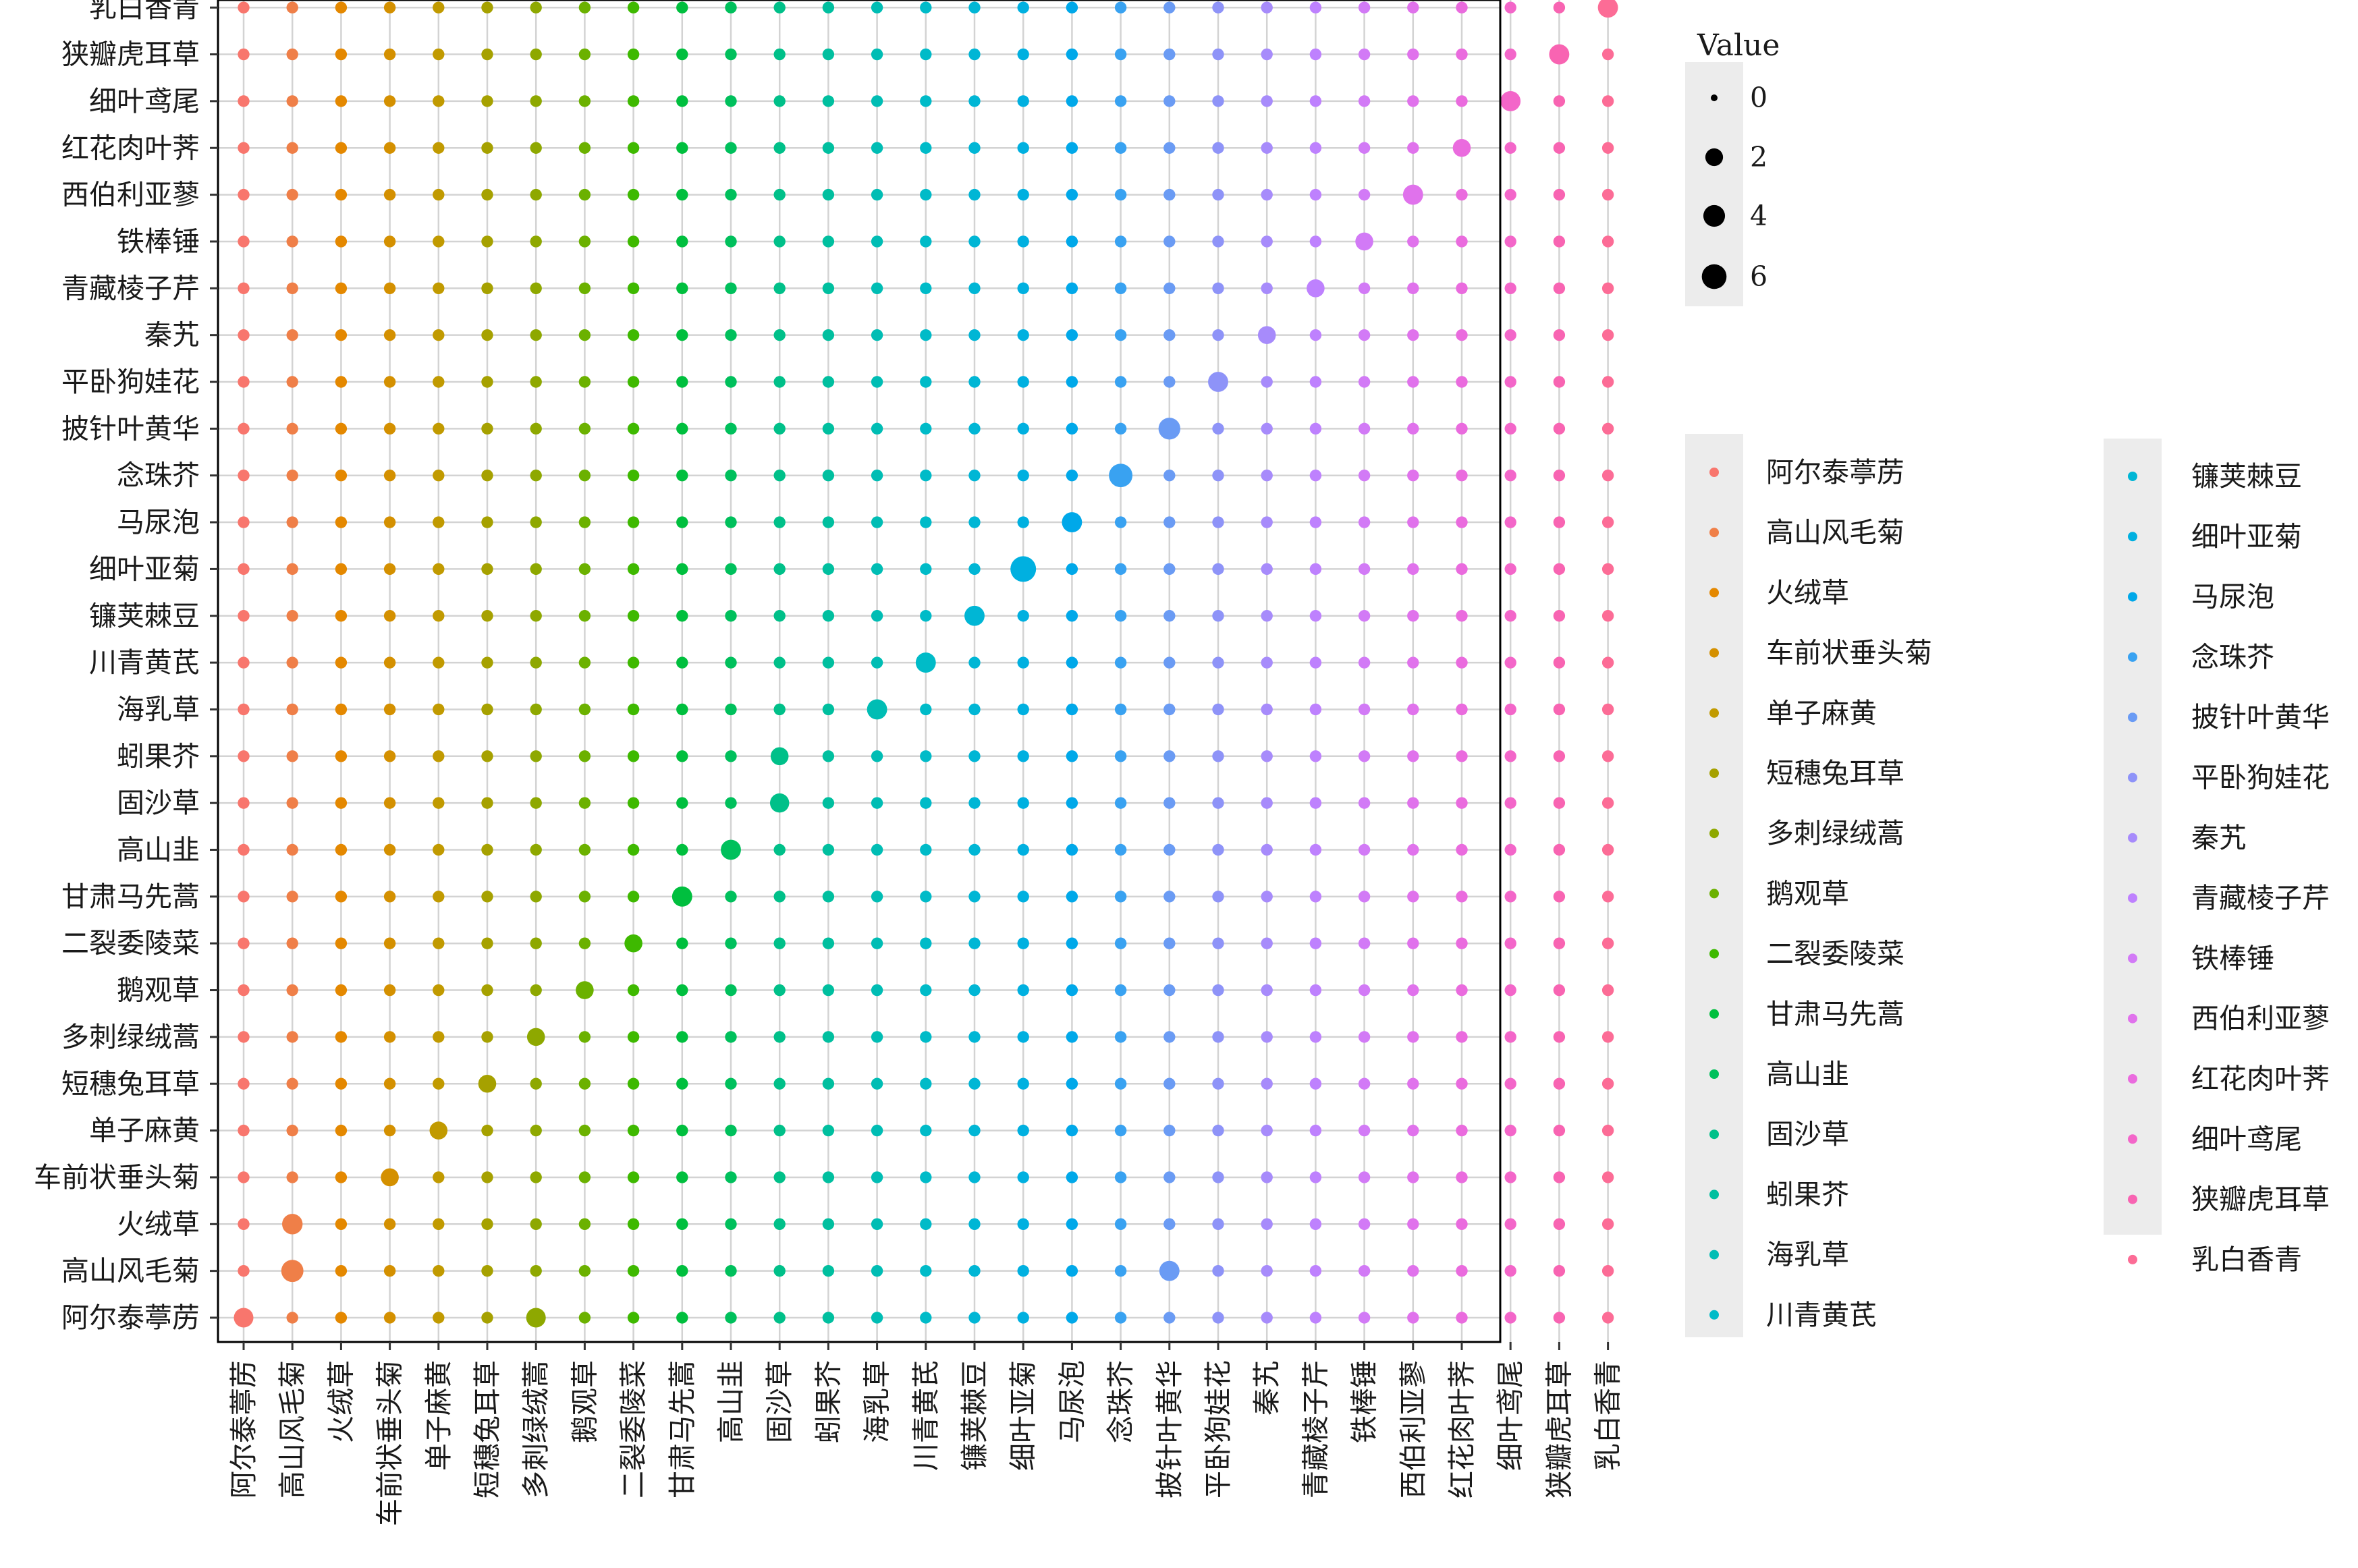 This screenshot has width=2358, height=1568. Describe the element at coordinates (1559, 1429) in the screenshot. I see `x-tick-label: 狭瓣虎耳草` at that location.